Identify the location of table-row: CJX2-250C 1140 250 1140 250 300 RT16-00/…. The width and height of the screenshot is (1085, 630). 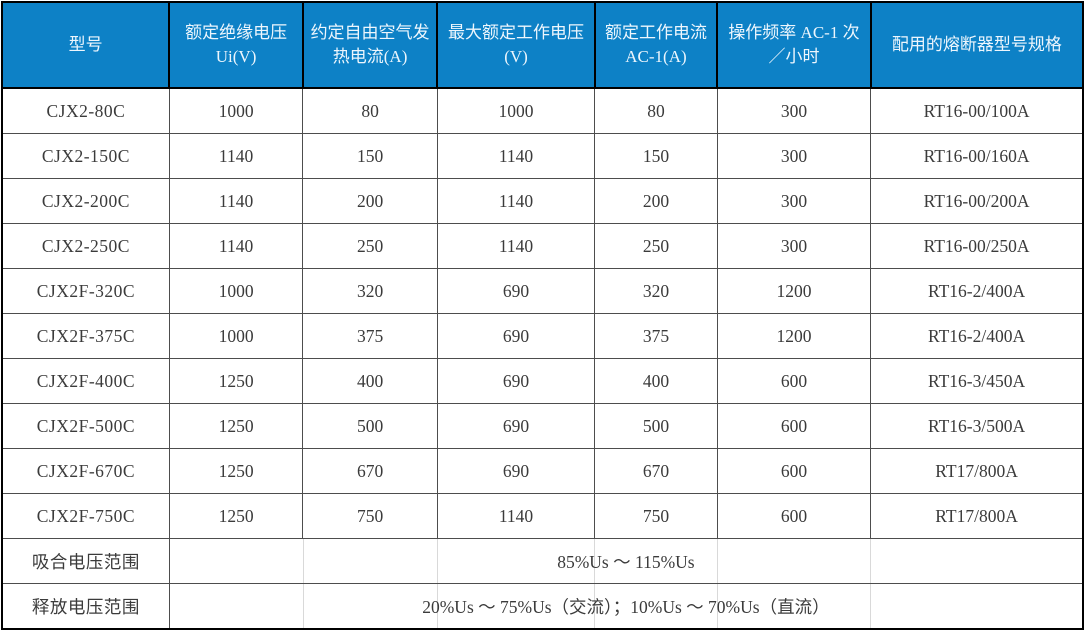
(542, 246).